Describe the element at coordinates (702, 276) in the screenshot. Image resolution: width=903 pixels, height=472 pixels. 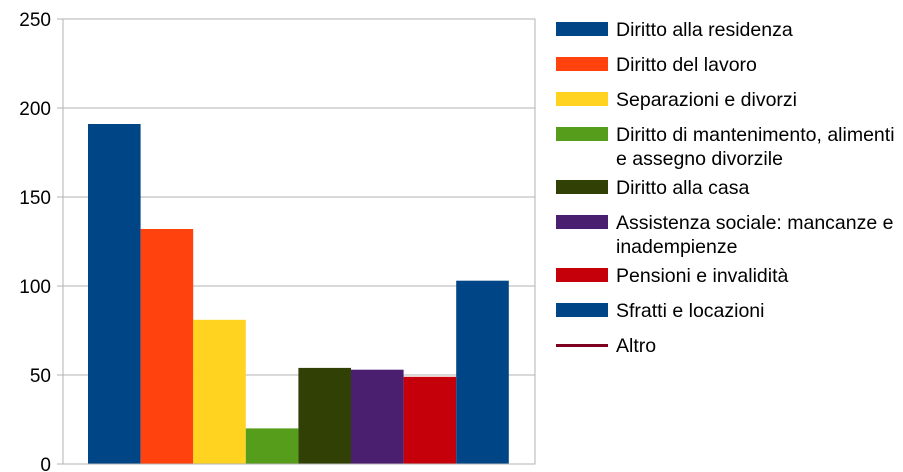
I see `legend-label: Pensioni e invalidità` at that location.